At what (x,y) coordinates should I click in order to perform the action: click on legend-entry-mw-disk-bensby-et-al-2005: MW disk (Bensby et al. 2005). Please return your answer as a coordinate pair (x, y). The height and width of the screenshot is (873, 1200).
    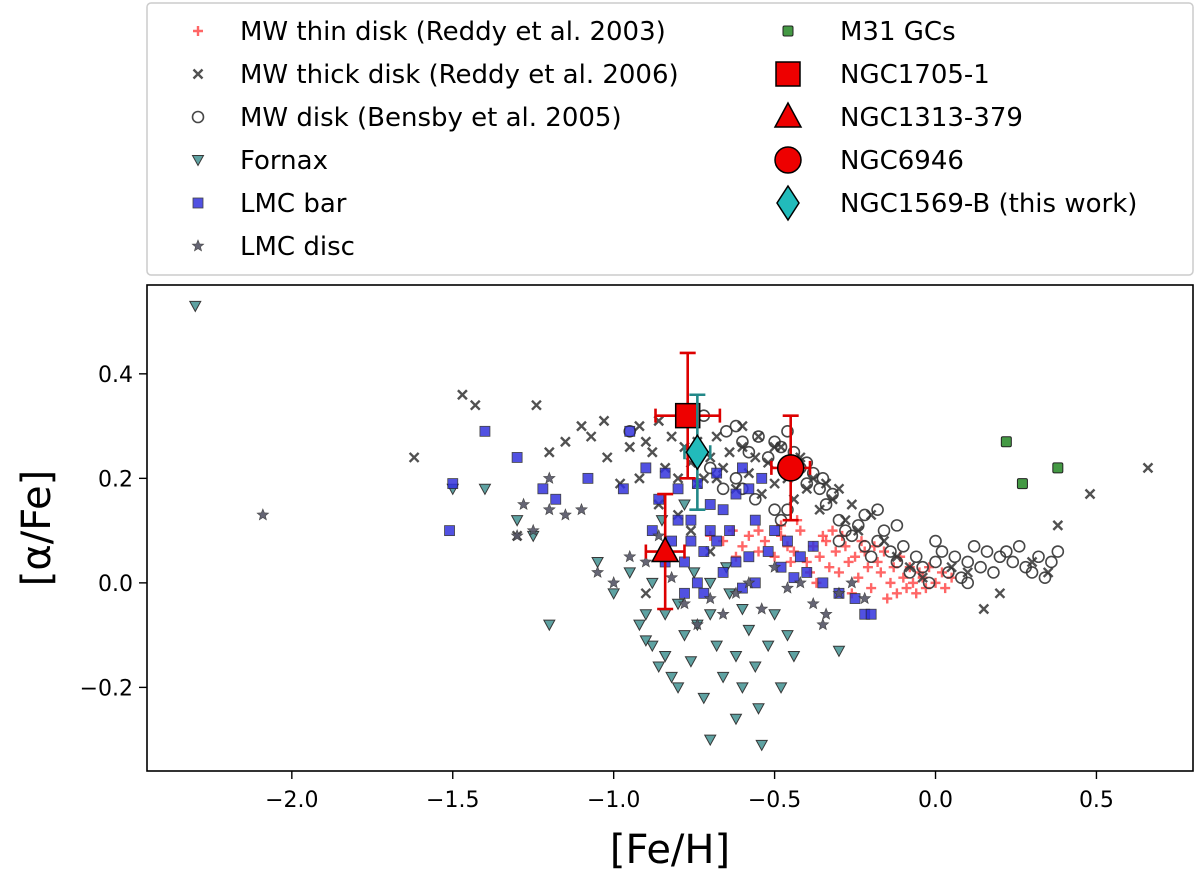
    Looking at the image, I should click on (406, 118).